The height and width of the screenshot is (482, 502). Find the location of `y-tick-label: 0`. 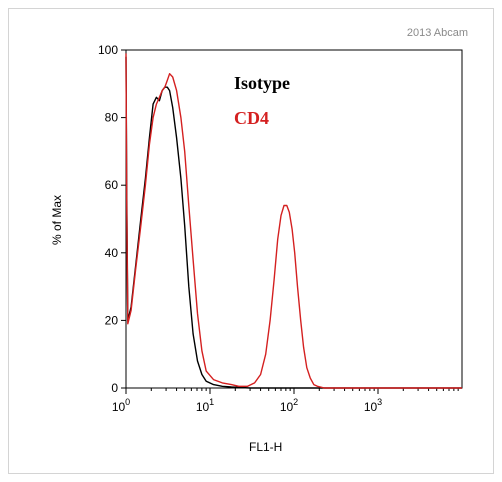

y-tick-label: 0 is located at coordinates (114, 388).